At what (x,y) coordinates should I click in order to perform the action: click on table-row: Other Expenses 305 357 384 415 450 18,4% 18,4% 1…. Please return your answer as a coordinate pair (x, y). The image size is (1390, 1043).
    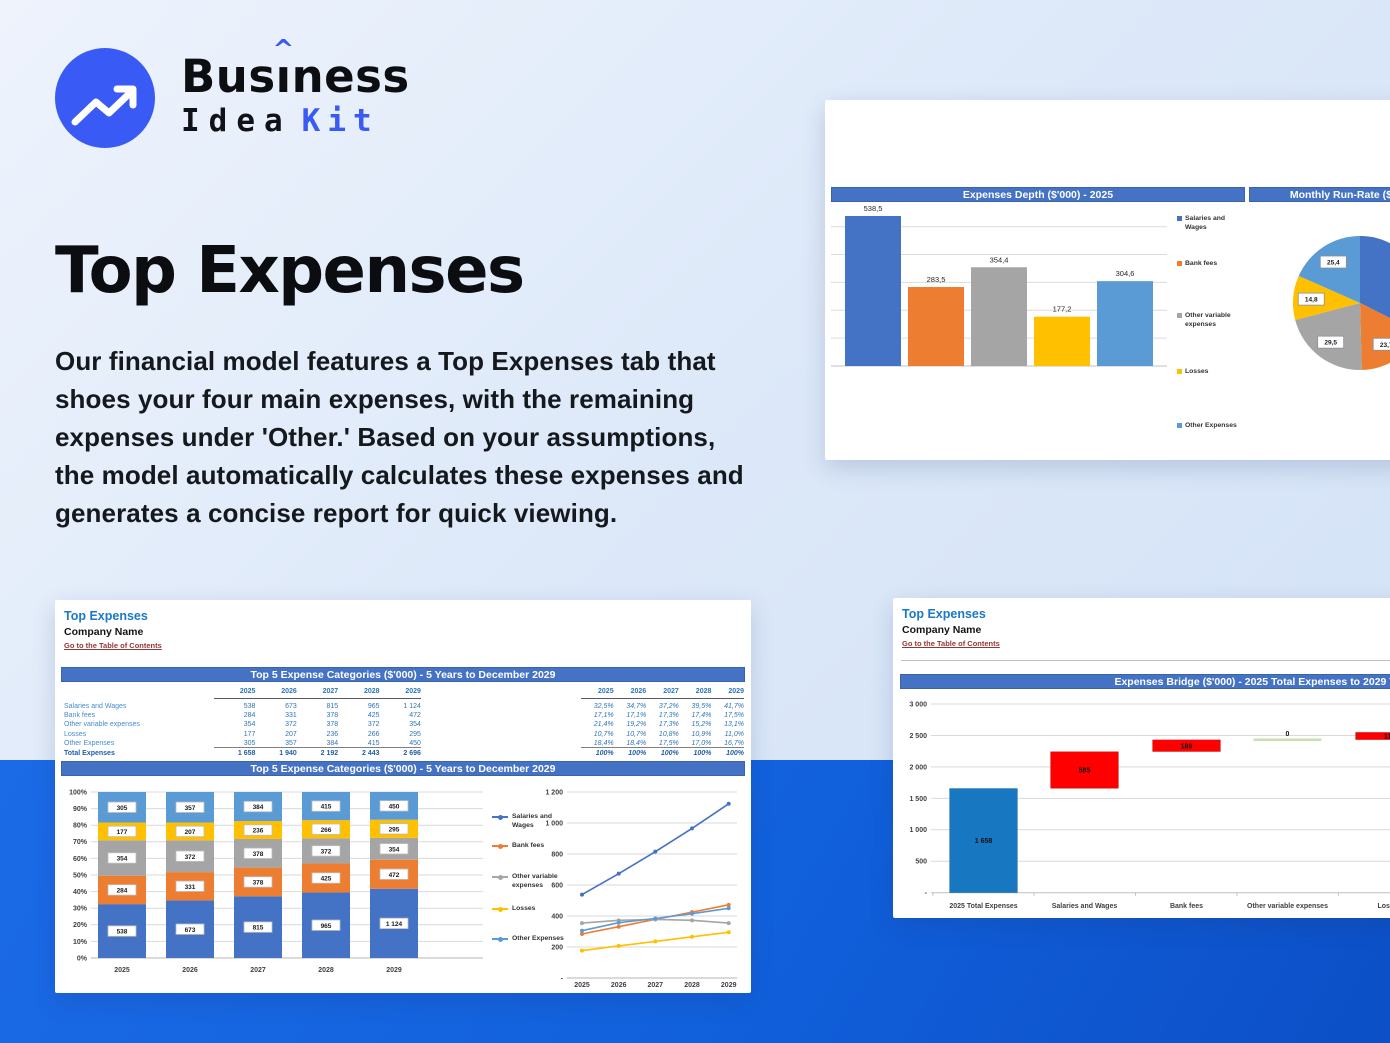
    Looking at the image, I should click on (404, 743).